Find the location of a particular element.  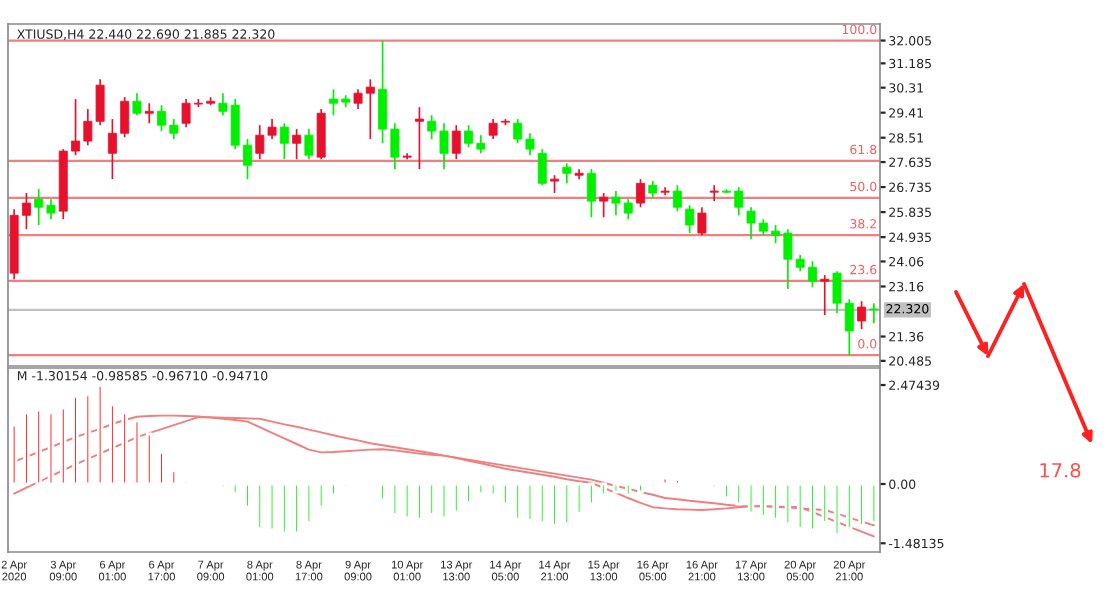

text: 17.8 is located at coordinates (1060, 470).